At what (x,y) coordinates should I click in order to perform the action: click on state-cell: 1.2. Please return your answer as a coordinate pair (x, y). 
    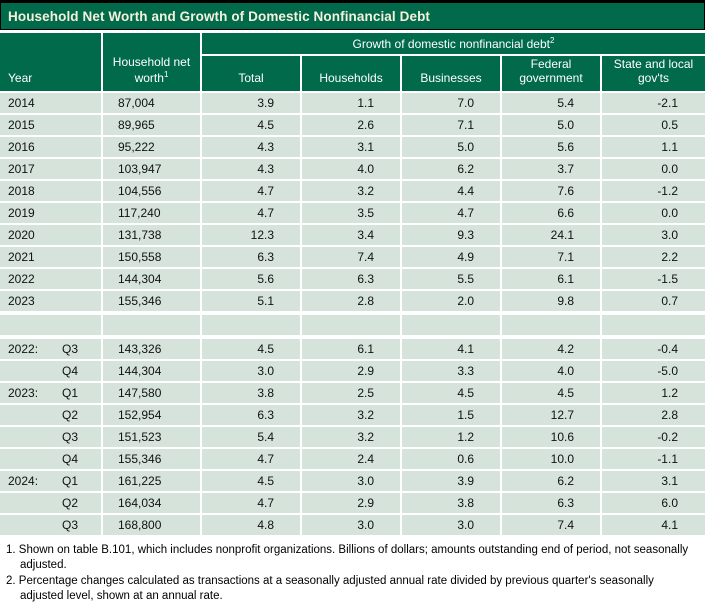
    Looking at the image, I should click on (653, 394).